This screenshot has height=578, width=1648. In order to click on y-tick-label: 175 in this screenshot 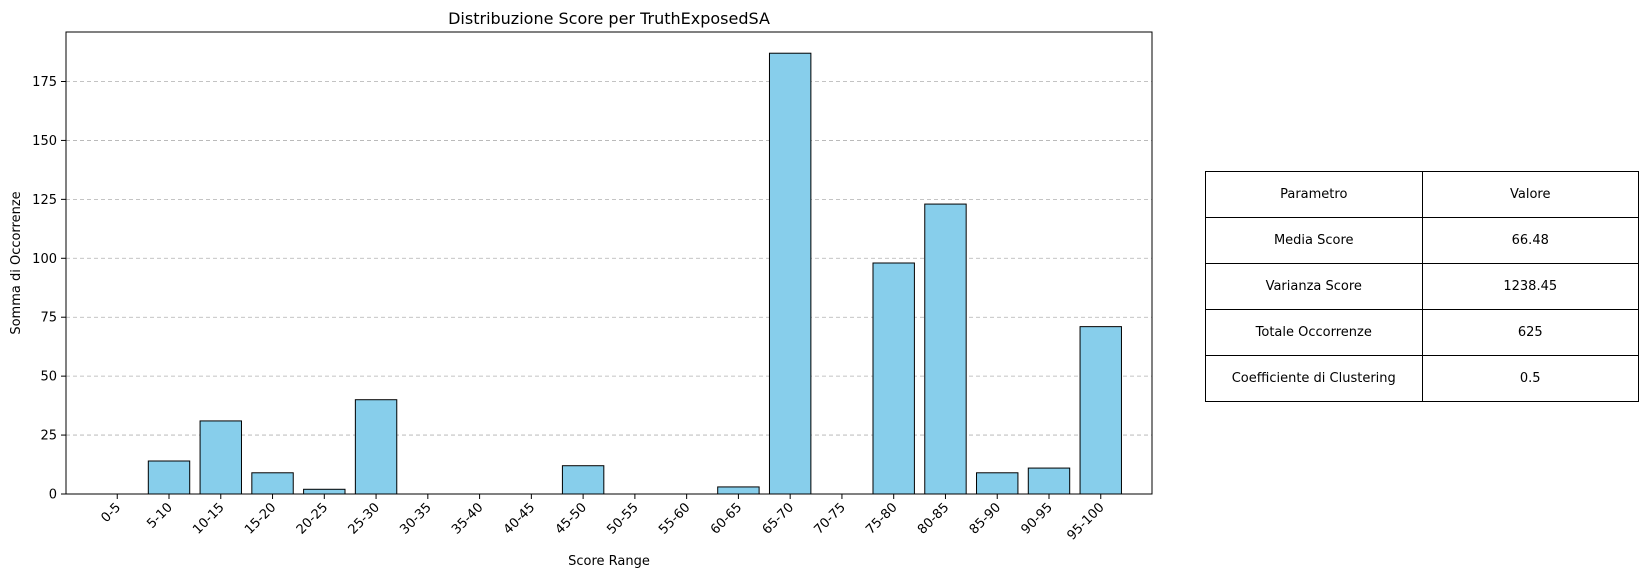, I will do `click(44, 82)`.